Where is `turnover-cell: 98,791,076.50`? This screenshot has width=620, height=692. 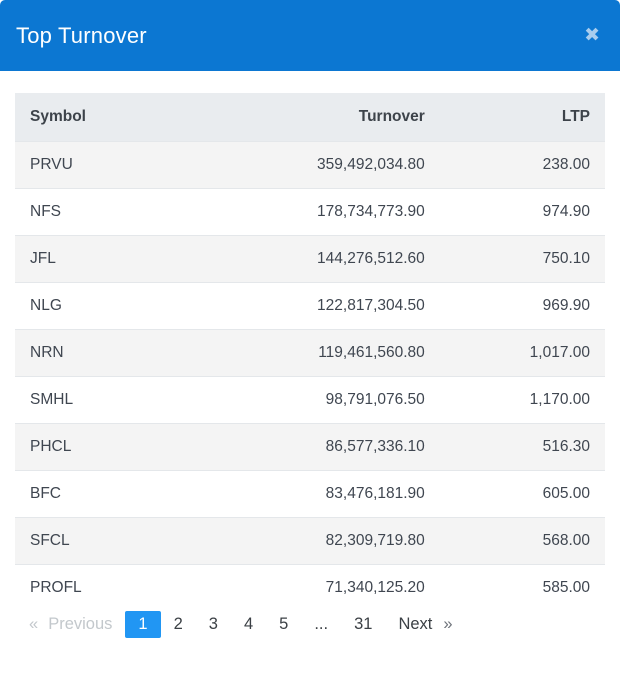 turnover-cell: 98,791,076.50 is located at coordinates (345, 400).